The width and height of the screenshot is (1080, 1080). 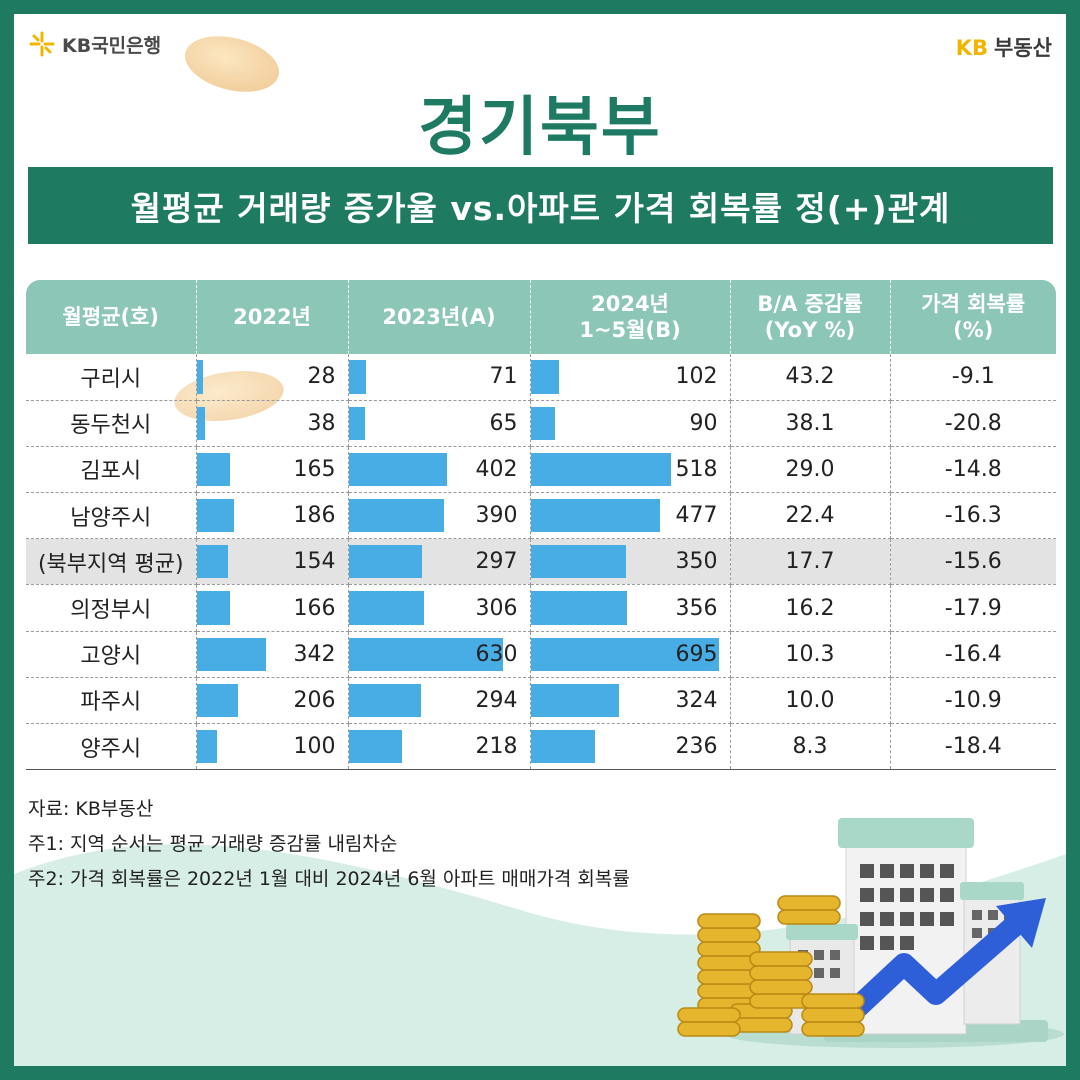 What do you see at coordinates (272, 608) in the screenshot?
I see `bar-cell-y2022: 166` at bounding box center [272, 608].